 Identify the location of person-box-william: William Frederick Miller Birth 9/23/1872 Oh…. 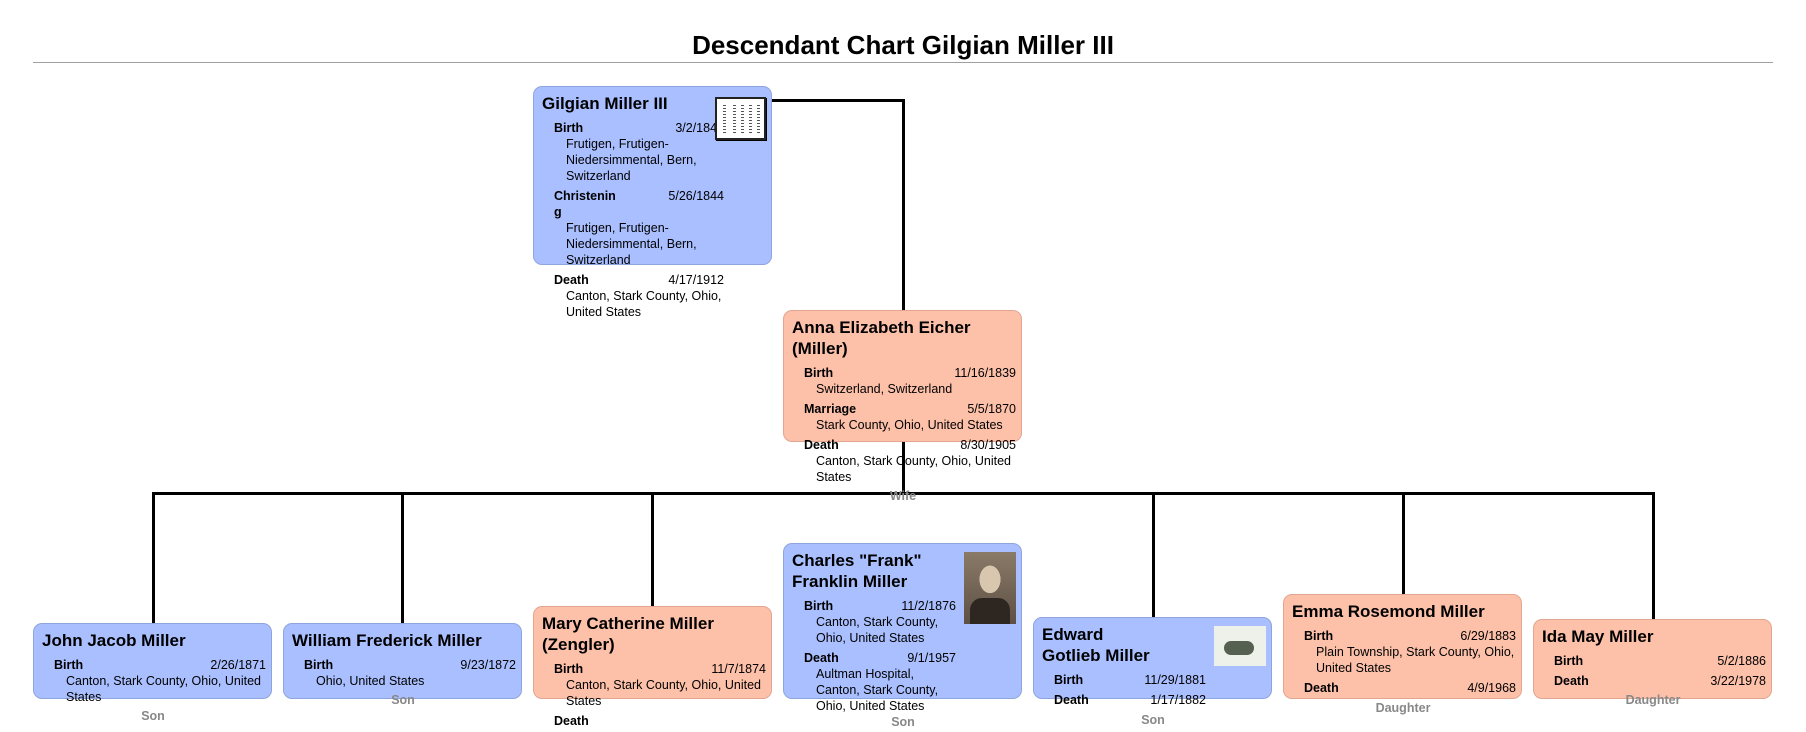
(402, 661).